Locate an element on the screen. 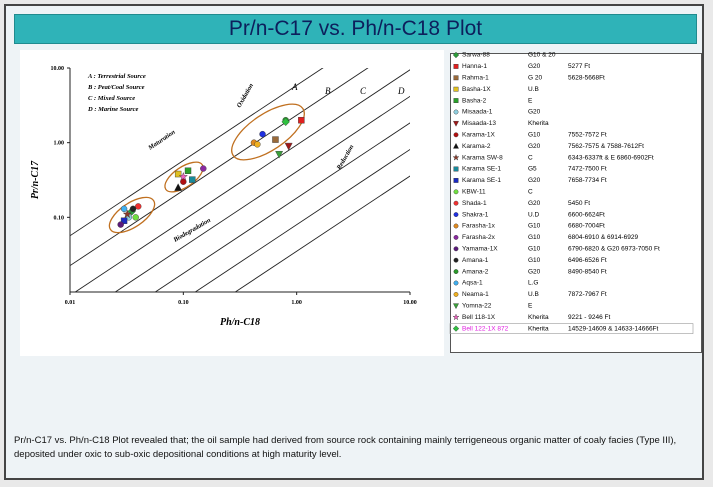 The height and width of the screenshot is (487, 713). legend-name: Misaada-13 is located at coordinates (479, 123).